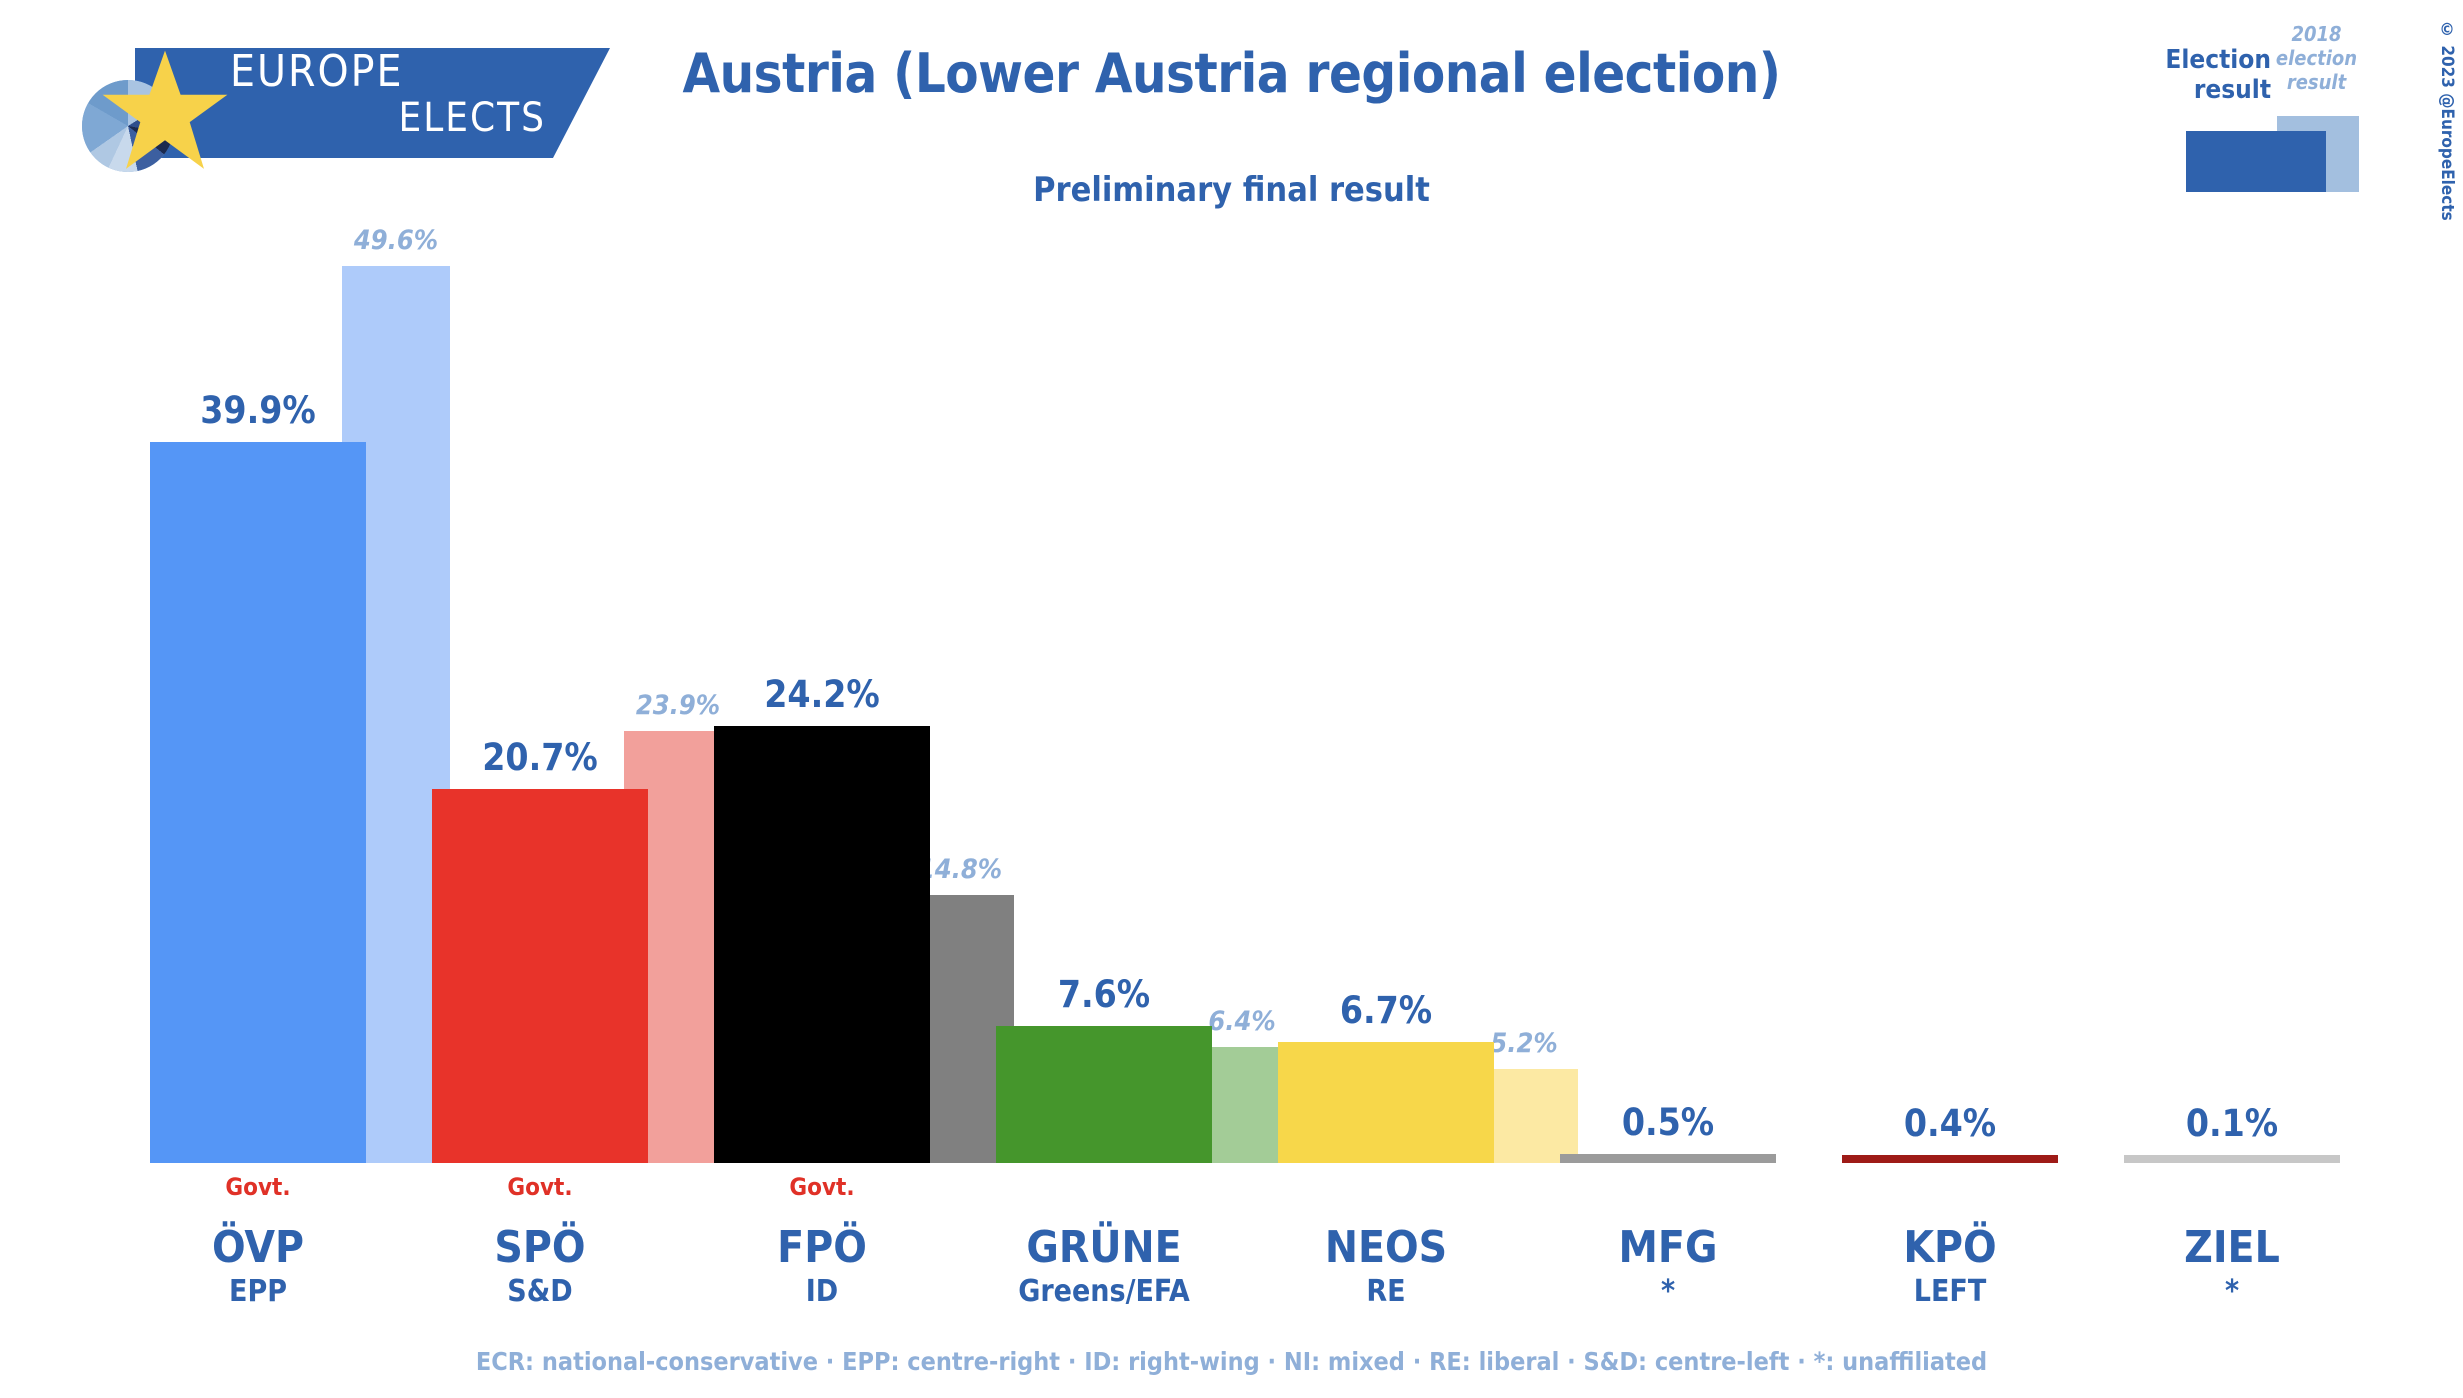  What do you see at coordinates (540, 757) in the screenshot?
I see `bar-current-label: 20.7%` at bounding box center [540, 757].